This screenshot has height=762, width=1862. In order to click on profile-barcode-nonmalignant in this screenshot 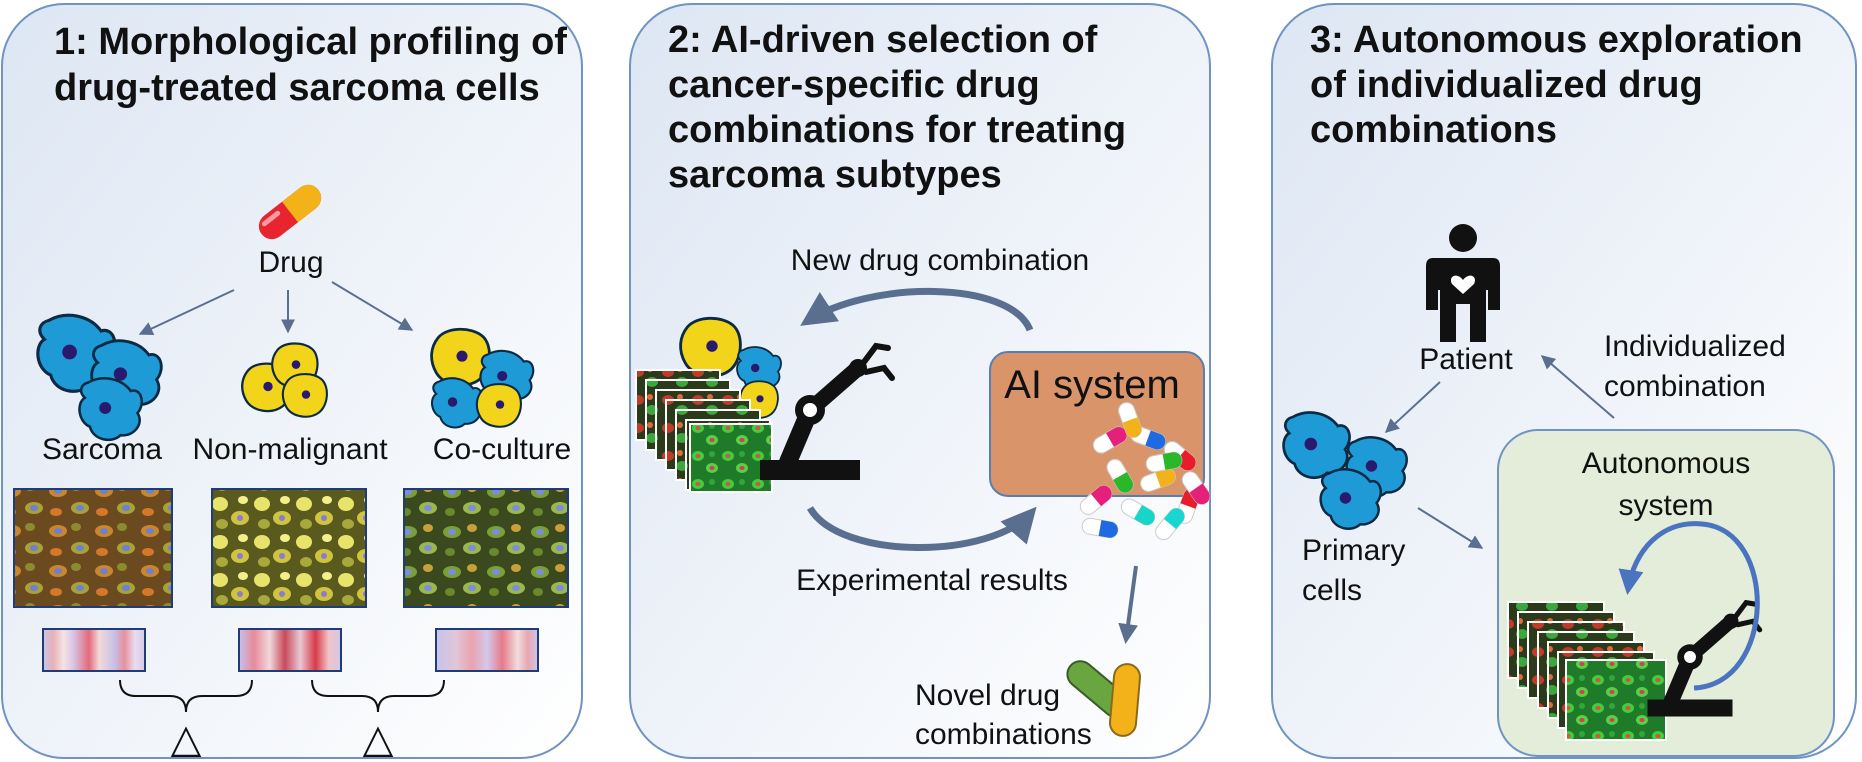, I will do `click(290, 650)`.